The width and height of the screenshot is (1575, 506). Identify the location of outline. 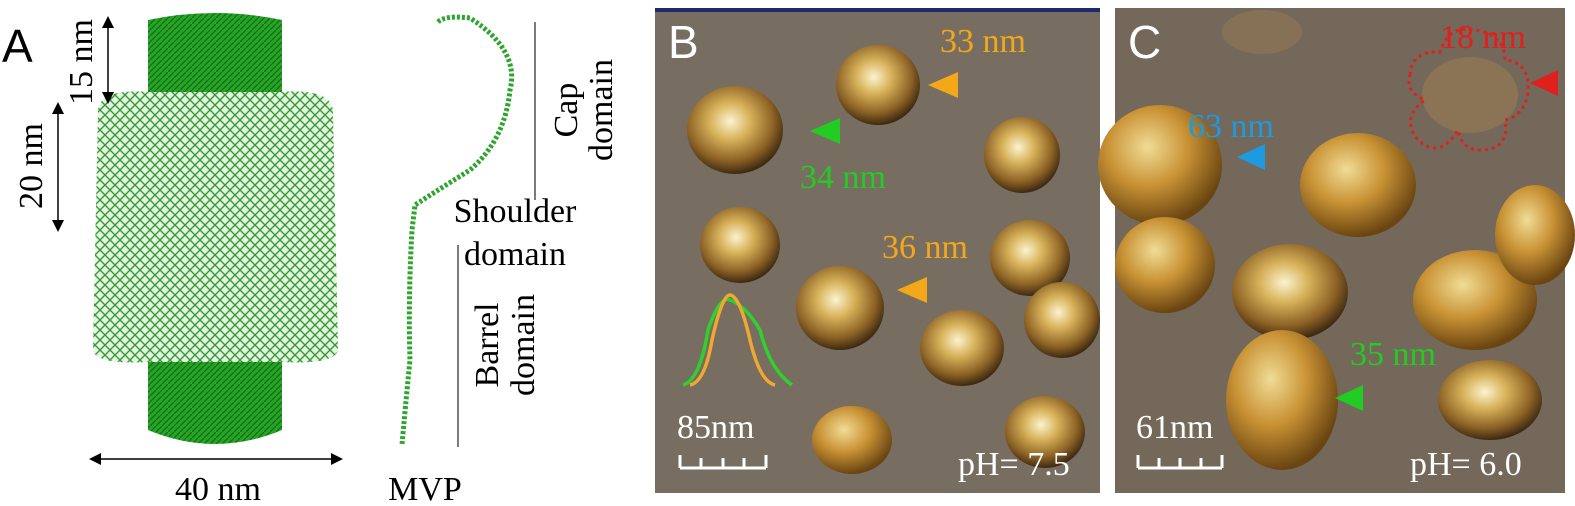
(1468, 89).